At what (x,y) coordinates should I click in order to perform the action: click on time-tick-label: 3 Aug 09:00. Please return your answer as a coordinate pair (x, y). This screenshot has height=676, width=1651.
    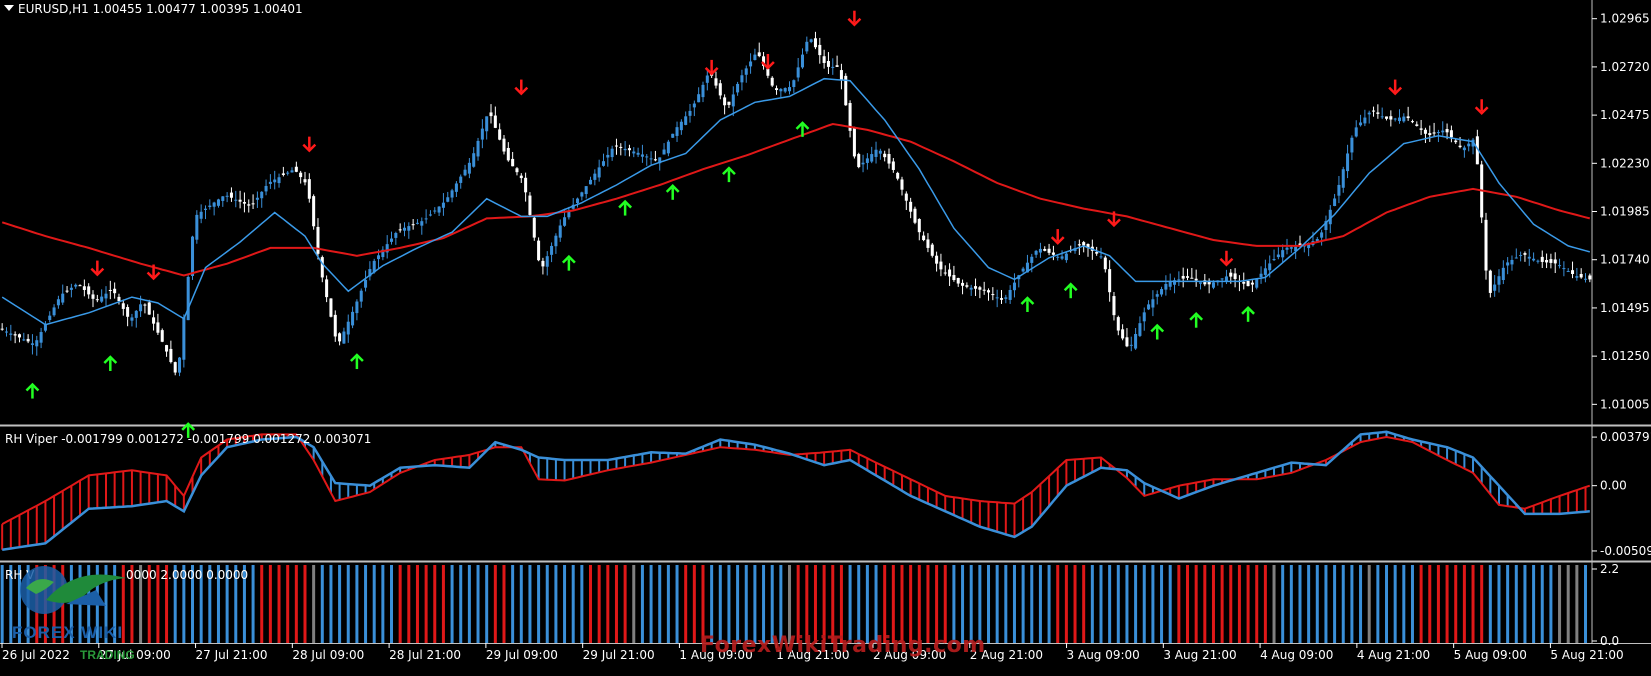
    Looking at the image, I should click on (1103, 655).